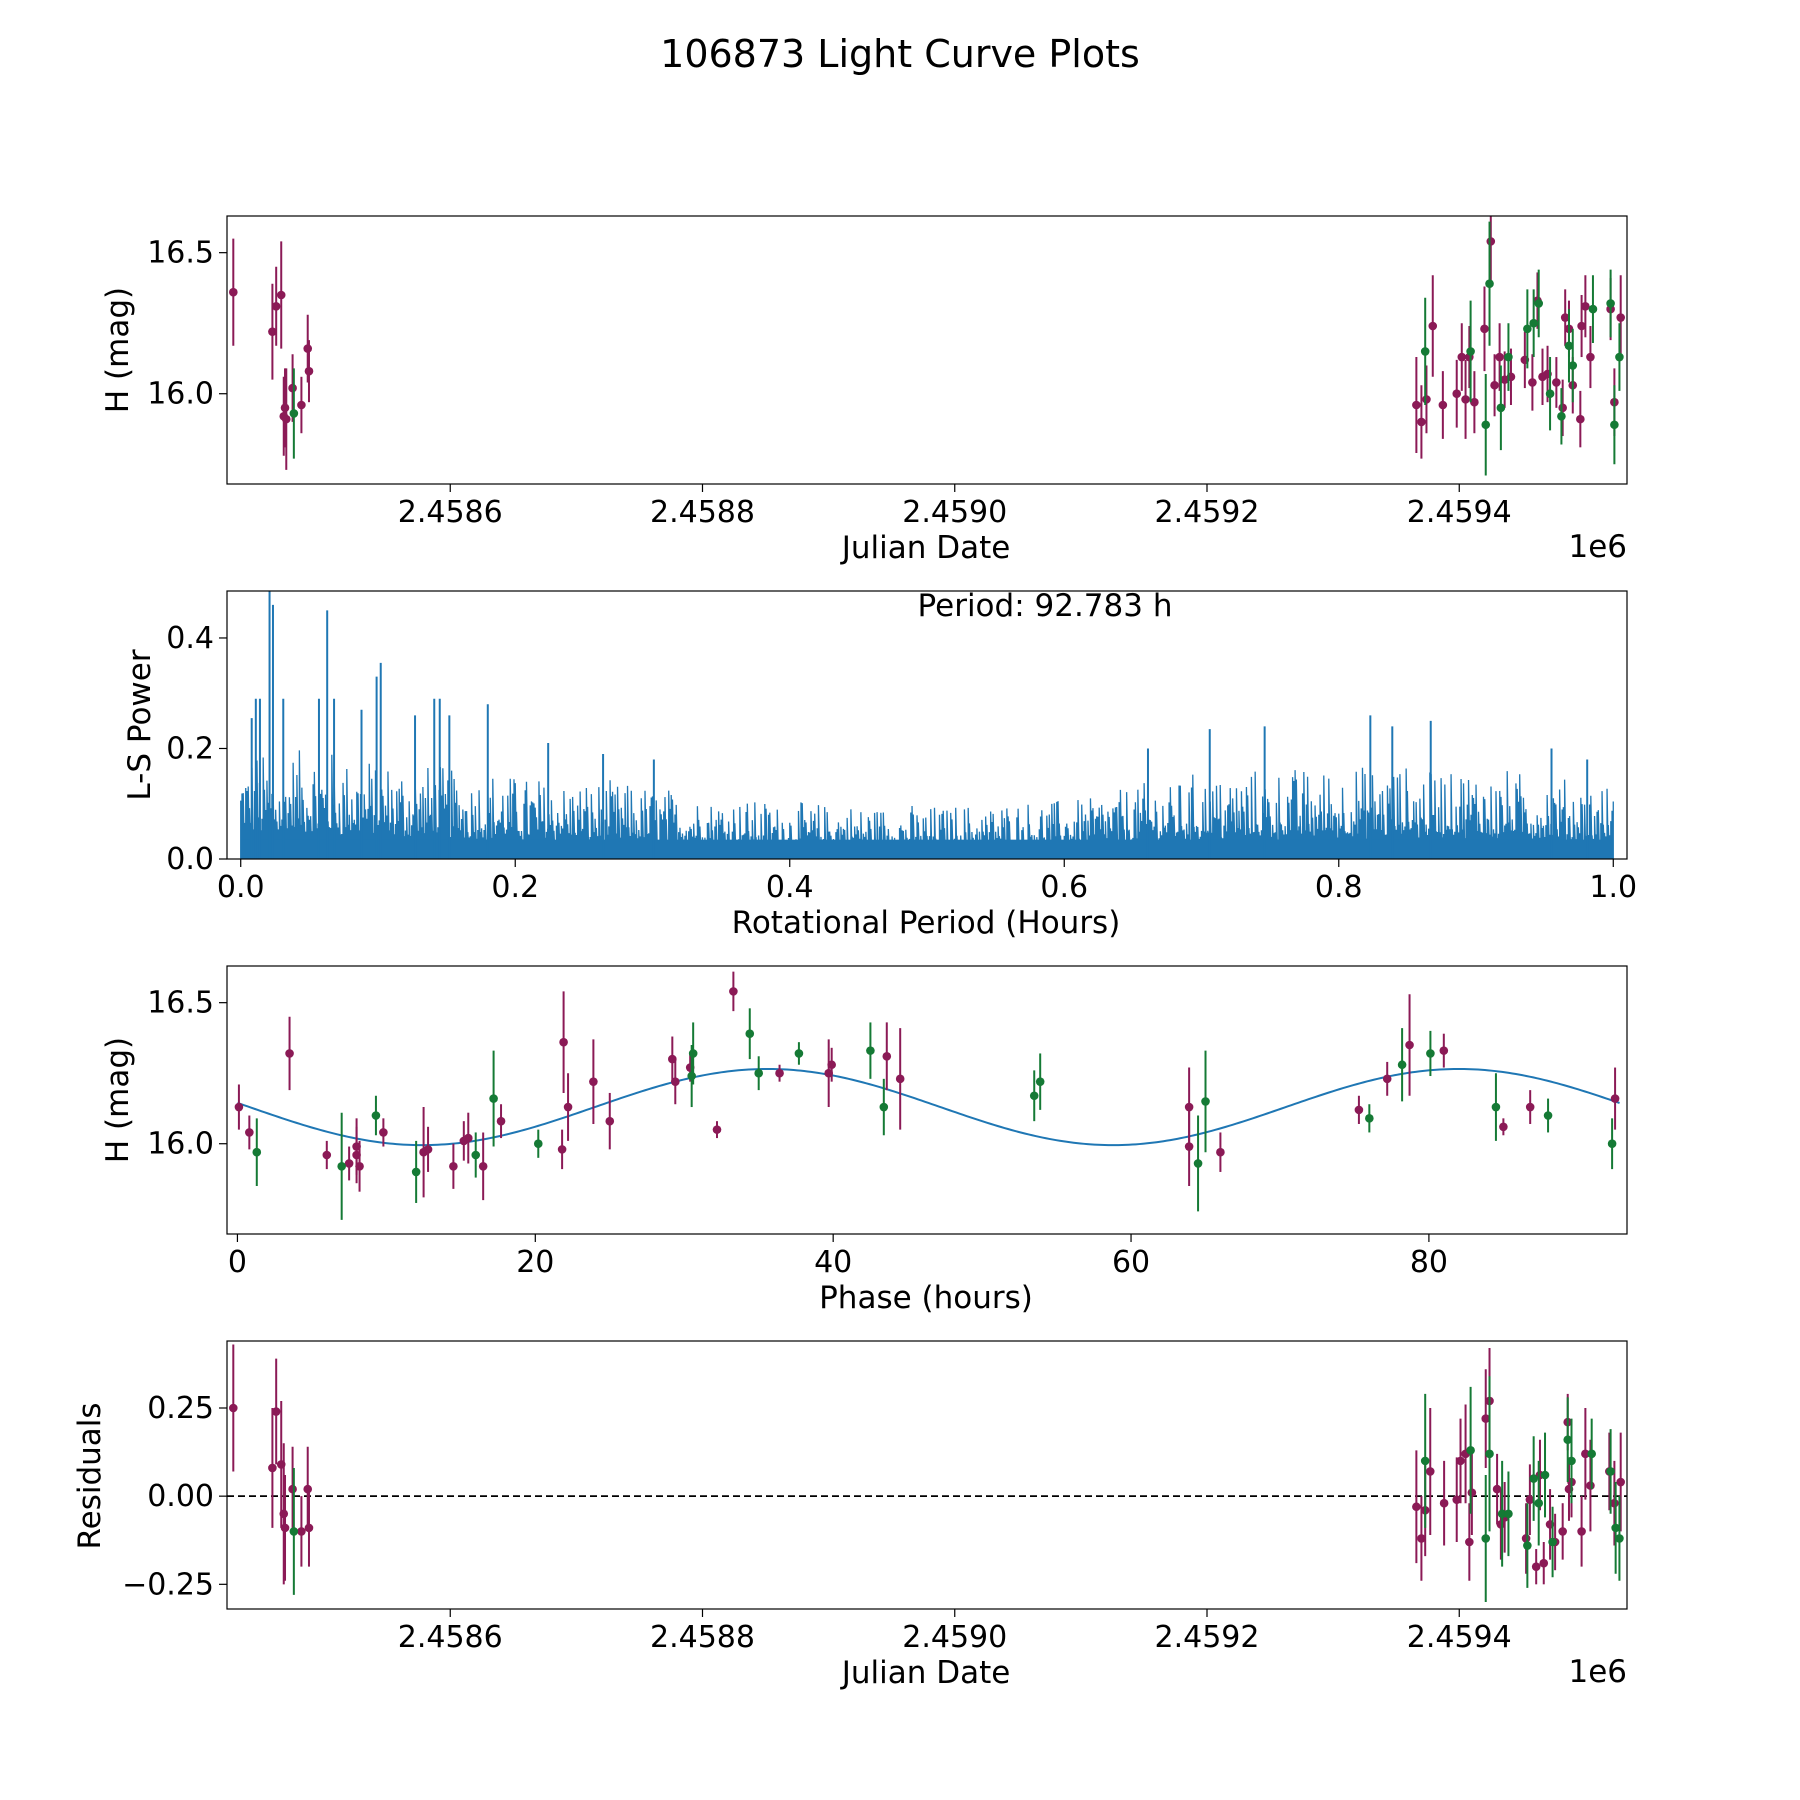 The image size is (1800, 1800). Describe the element at coordinates (702, 1637) in the screenshot. I see `residuals-x-tick-label: 2.4588` at that location.